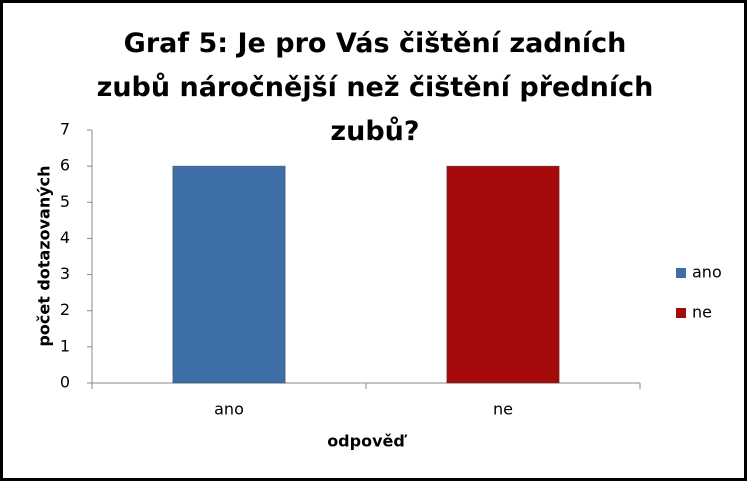  Describe the element at coordinates (65, 273) in the screenshot. I see `y-tick-label: 3` at that location.